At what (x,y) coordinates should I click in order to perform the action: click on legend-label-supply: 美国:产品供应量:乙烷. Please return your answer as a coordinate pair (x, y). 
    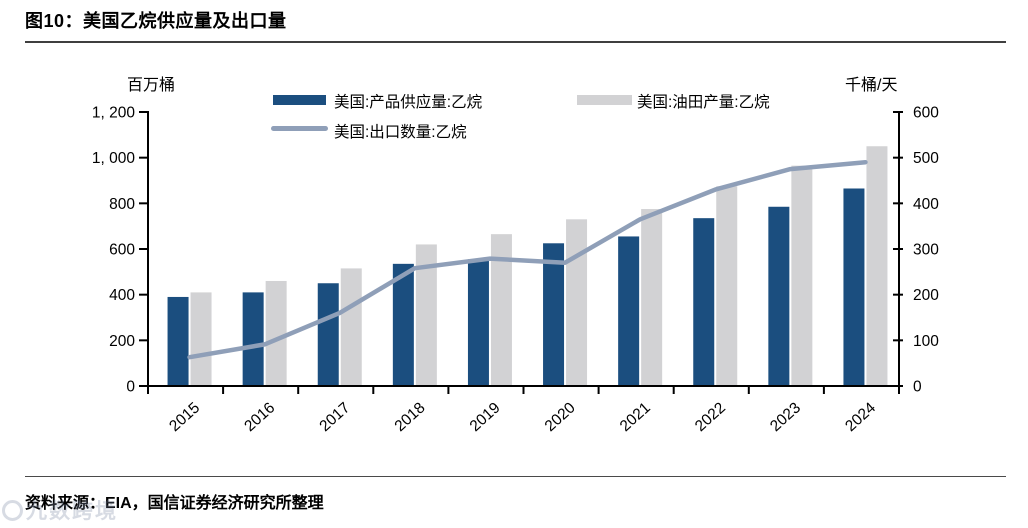
    Looking at the image, I should click on (408, 102).